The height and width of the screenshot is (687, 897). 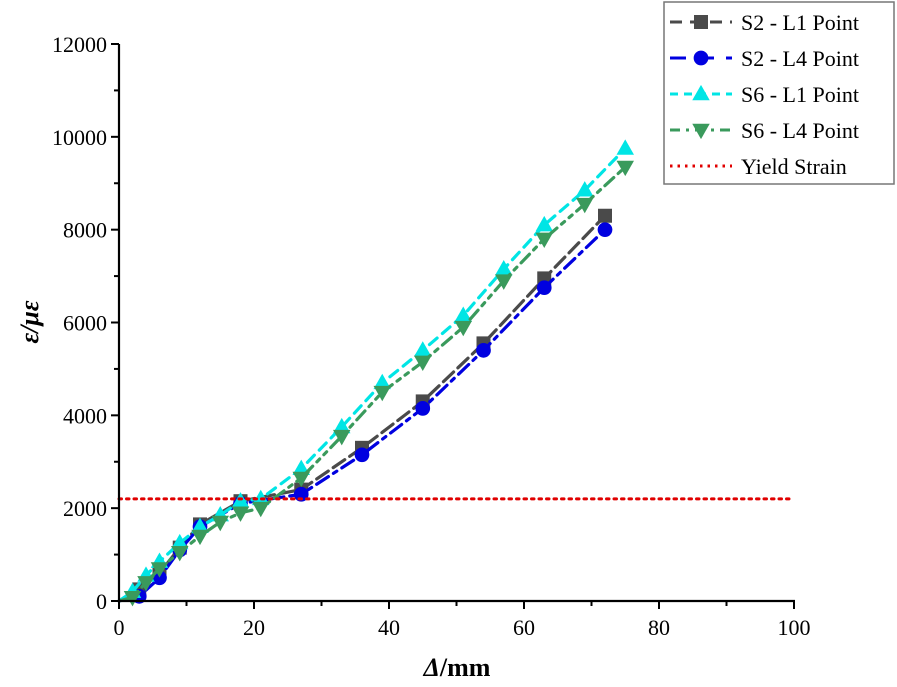 What do you see at coordinates (119, 627) in the screenshot?
I see `x-tick-label: 0` at bounding box center [119, 627].